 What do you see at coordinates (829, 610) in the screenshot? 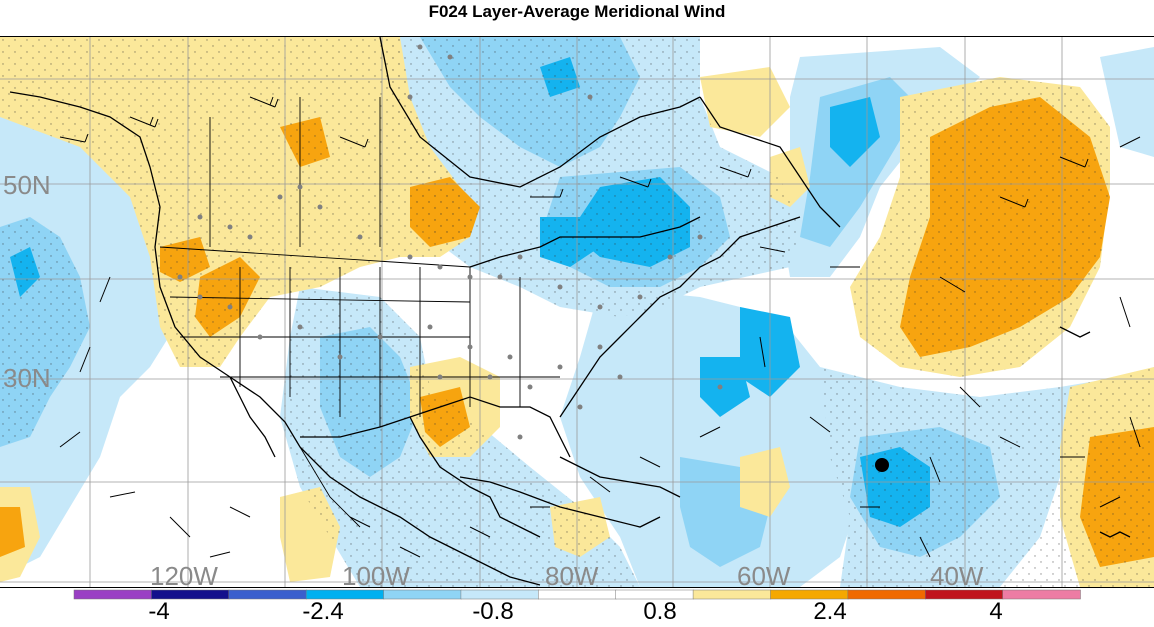
I see `colorbar-label-2-4: 2.4` at bounding box center [829, 610].